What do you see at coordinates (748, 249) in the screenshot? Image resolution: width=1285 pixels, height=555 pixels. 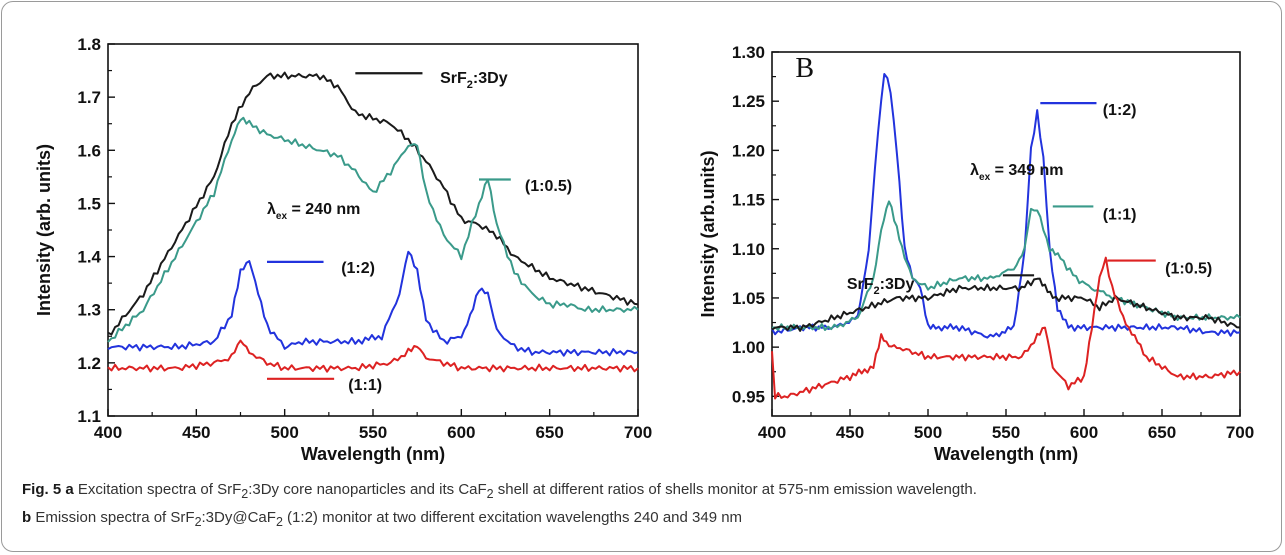 I see `y-tick-label: 1.10` at bounding box center [748, 249].